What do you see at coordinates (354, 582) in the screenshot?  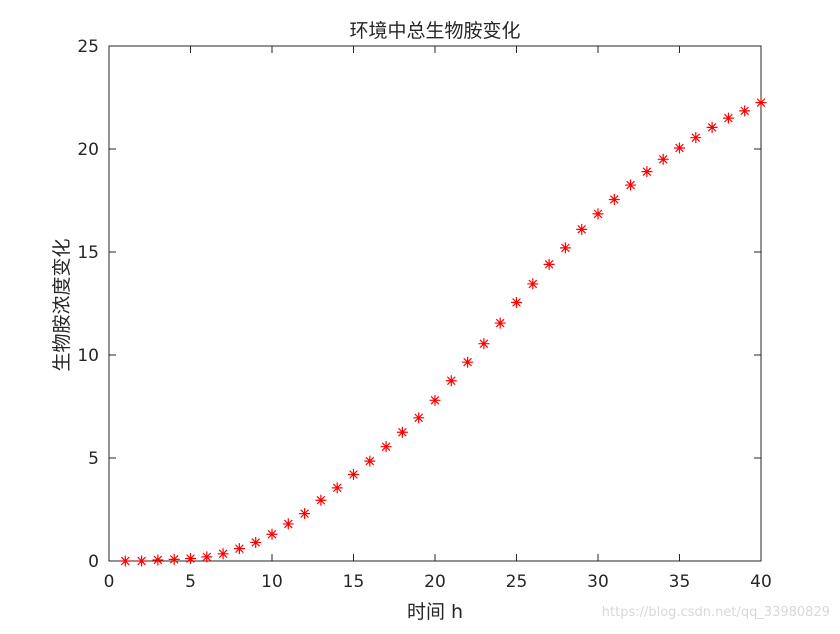 I see `x-tick-label: 15` at bounding box center [354, 582].